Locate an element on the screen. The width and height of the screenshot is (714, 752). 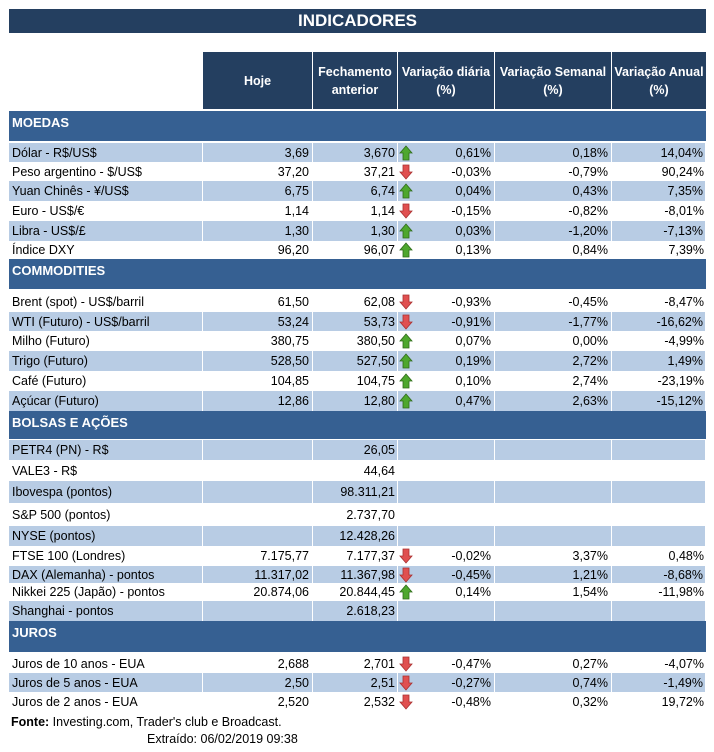
annual-change: -1,49% is located at coordinates (659, 682).